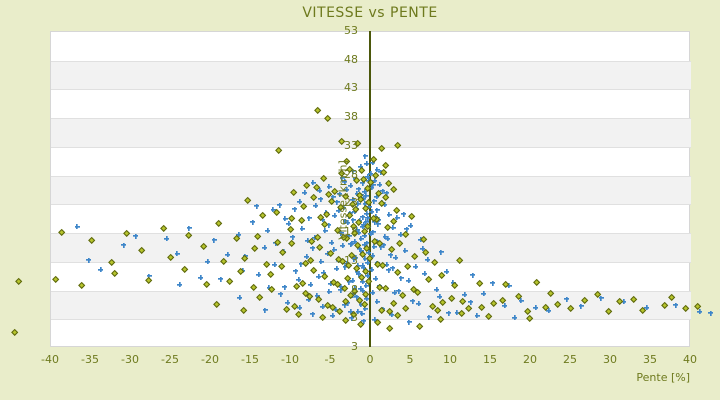 This screenshot has height=400, width=720. I want to click on chart-title: VITESSE vs PENTE, so click(370, 13).